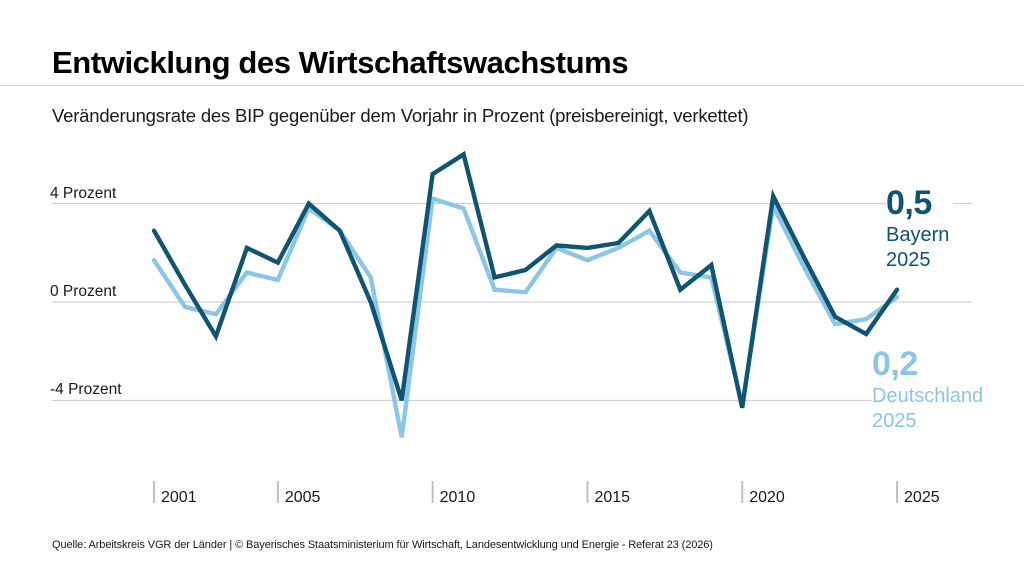 This screenshot has height=570, width=1024. What do you see at coordinates (894, 421) in the screenshot?
I see `annotation-deutschland-year: 2025` at bounding box center [894, 421].